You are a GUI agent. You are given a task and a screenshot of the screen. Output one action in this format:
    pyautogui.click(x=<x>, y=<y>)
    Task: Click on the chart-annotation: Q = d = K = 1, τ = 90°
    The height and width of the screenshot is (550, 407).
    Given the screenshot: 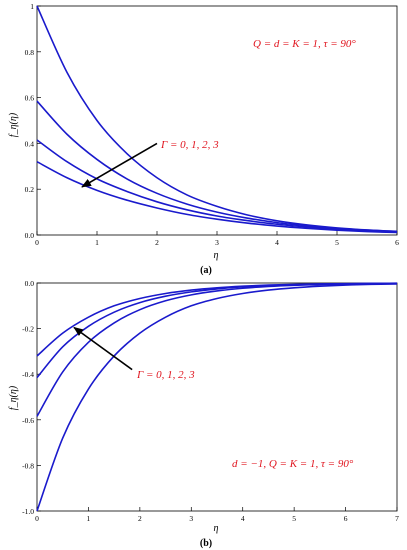 What is the action you would take?
    pyautogui.click(x=304, y=44)
    